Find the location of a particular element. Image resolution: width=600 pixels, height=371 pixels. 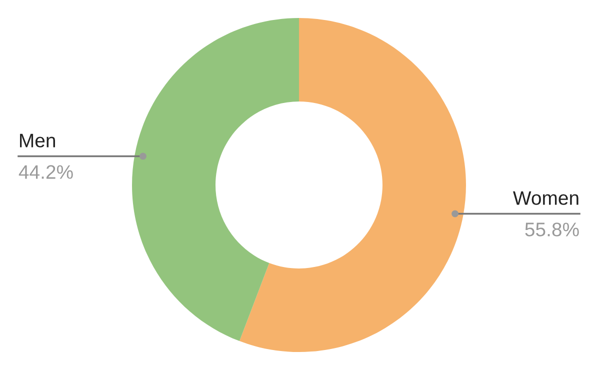

slice-label: Men is located at coordinates (38, 141).